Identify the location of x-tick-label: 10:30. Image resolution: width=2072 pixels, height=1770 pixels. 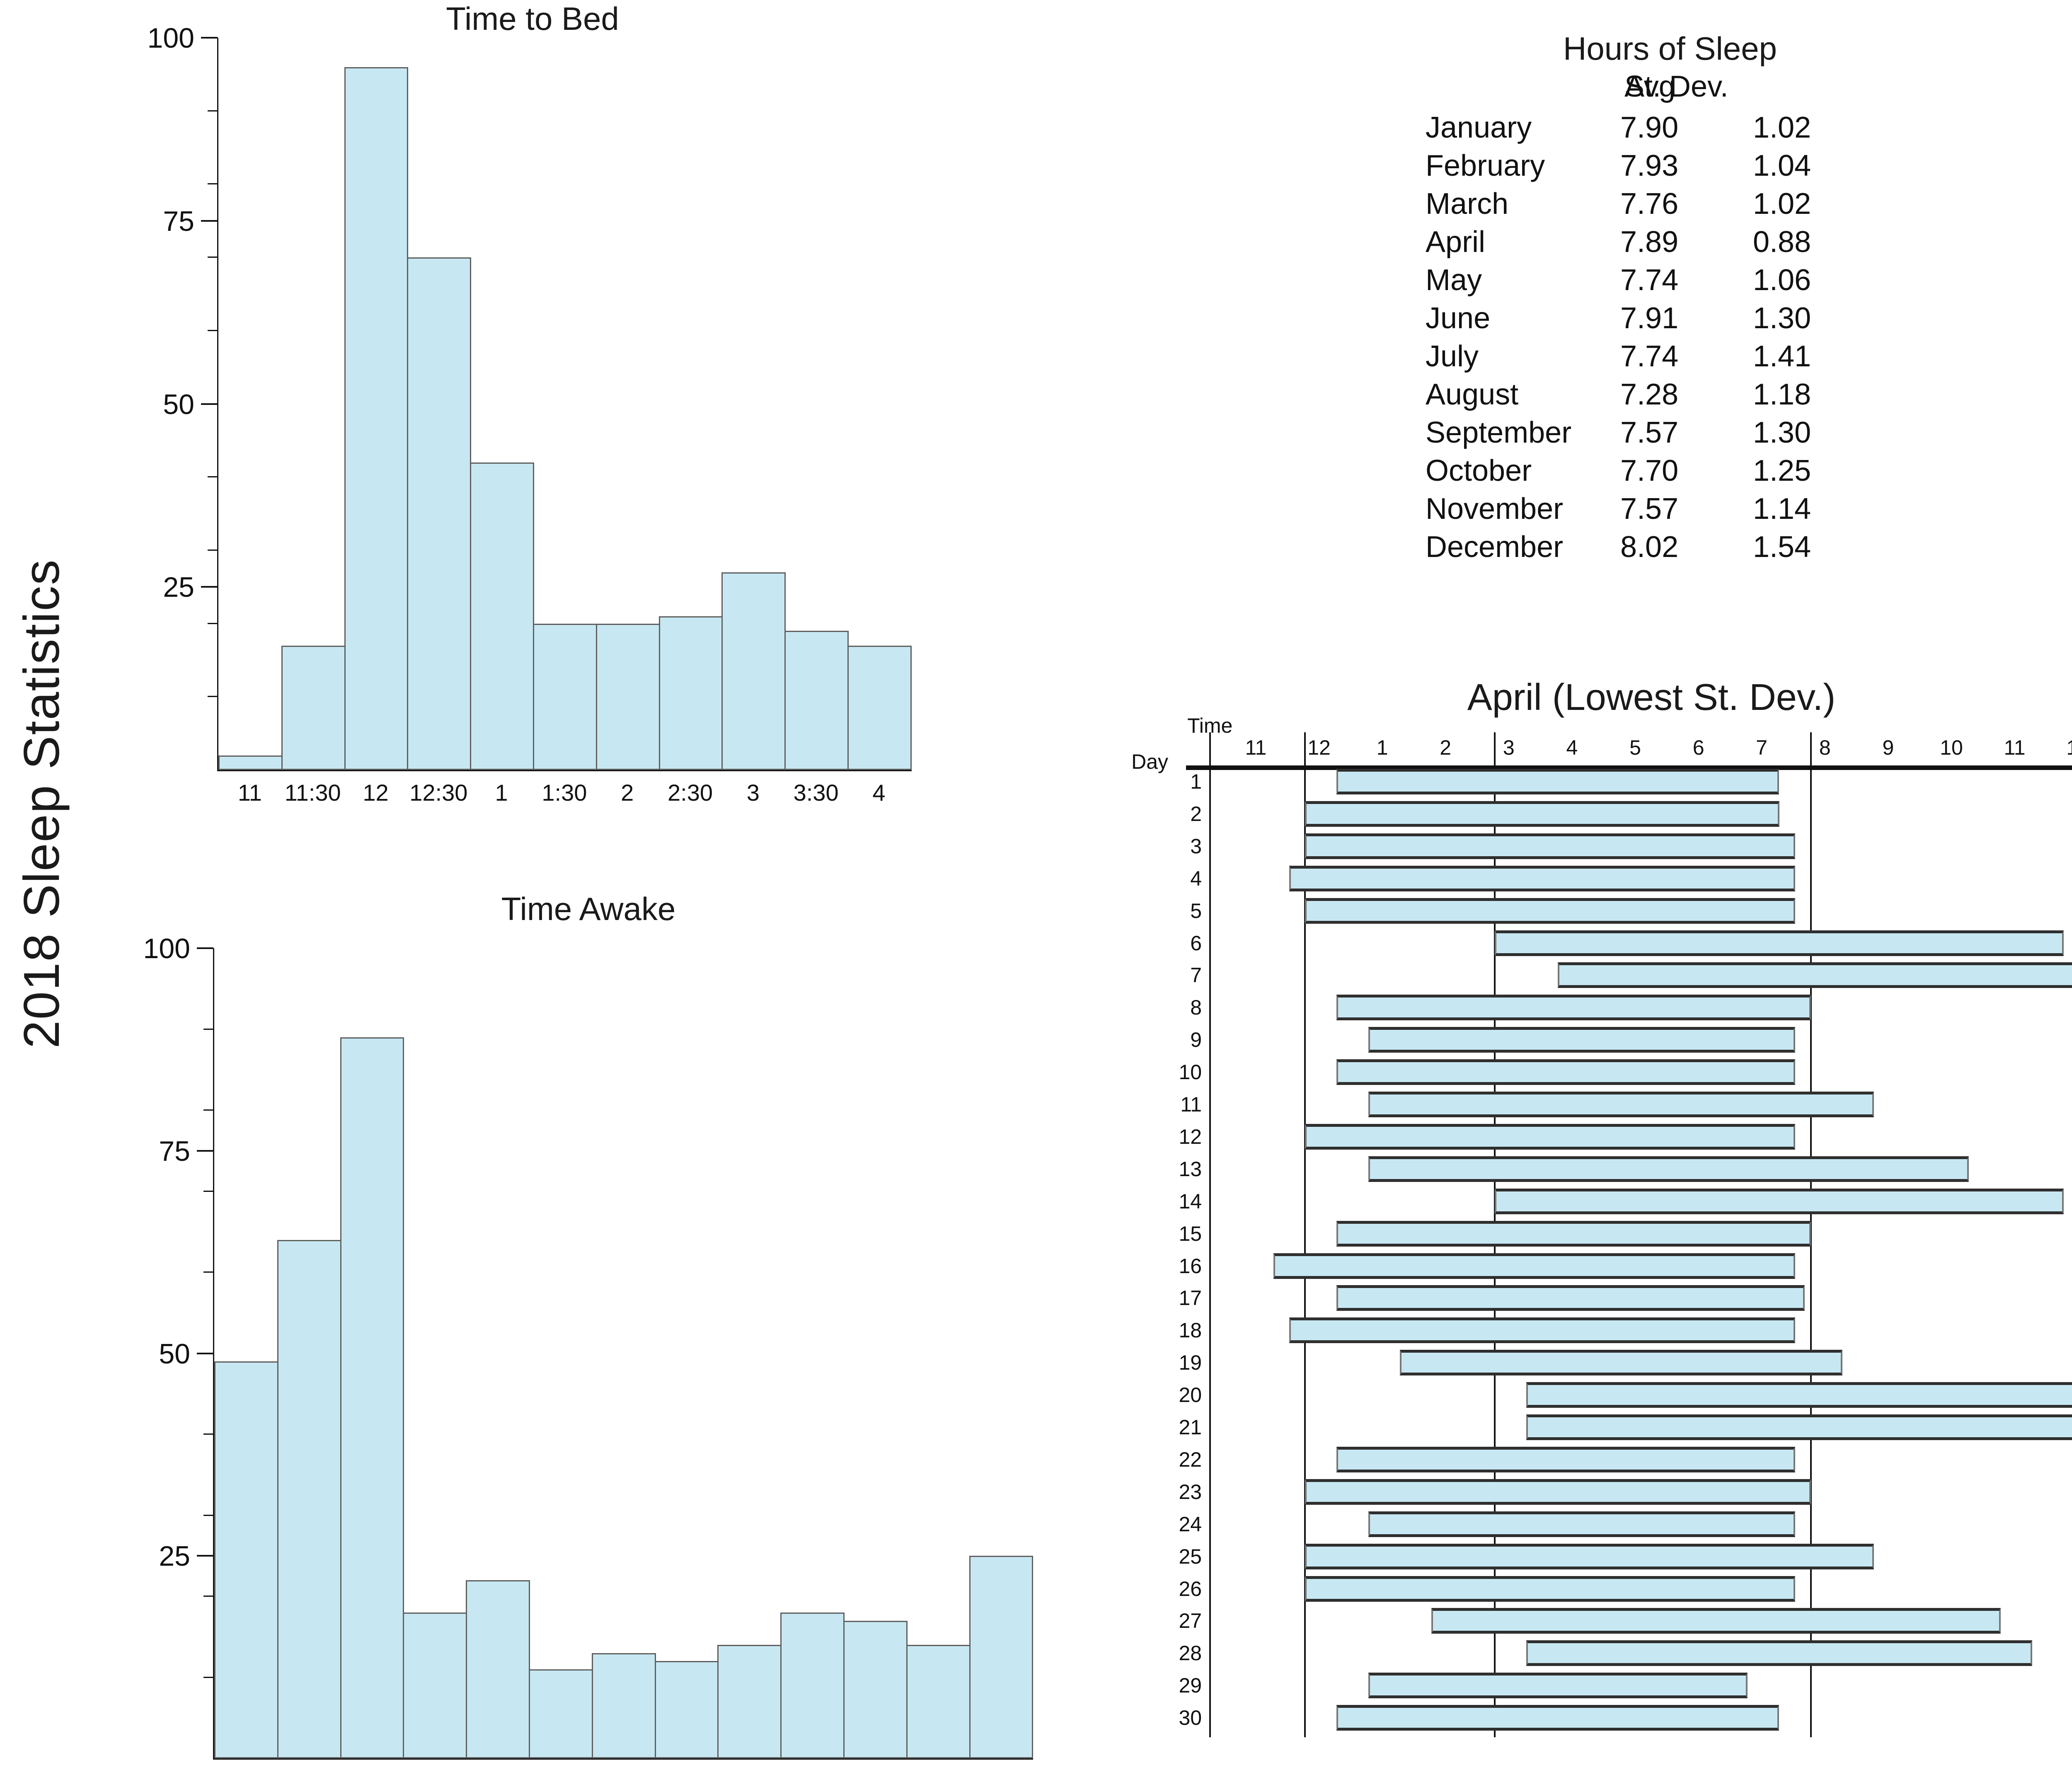
(686, 1769).